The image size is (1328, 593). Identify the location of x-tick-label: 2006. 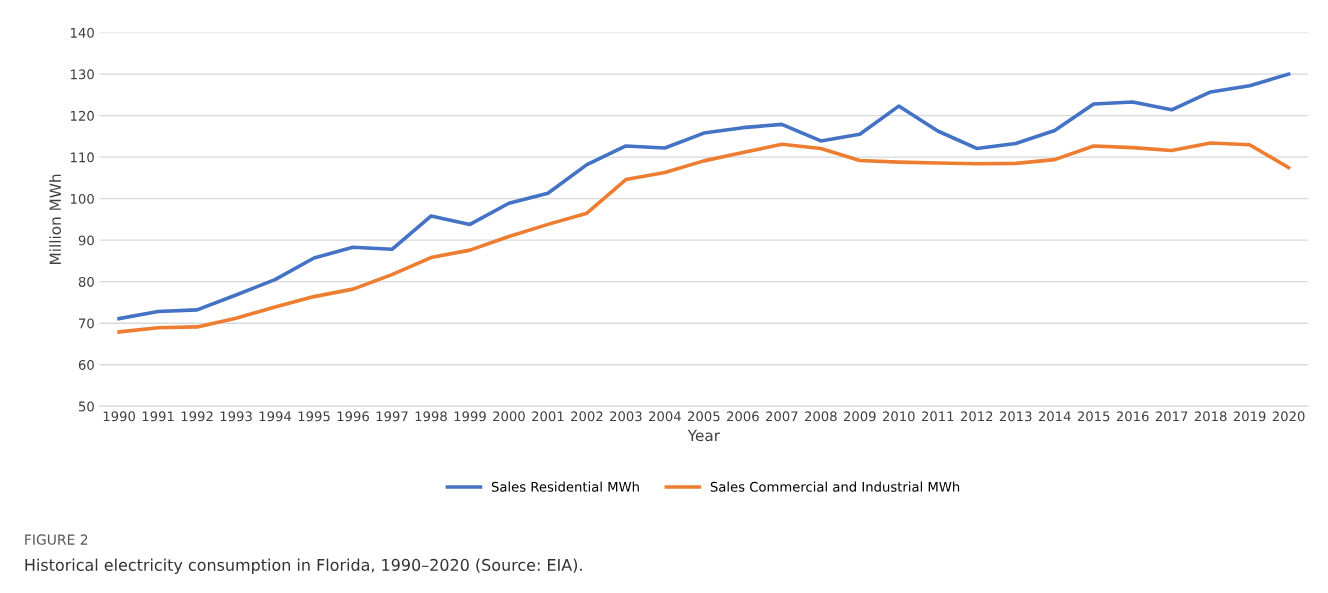
(743, 416).